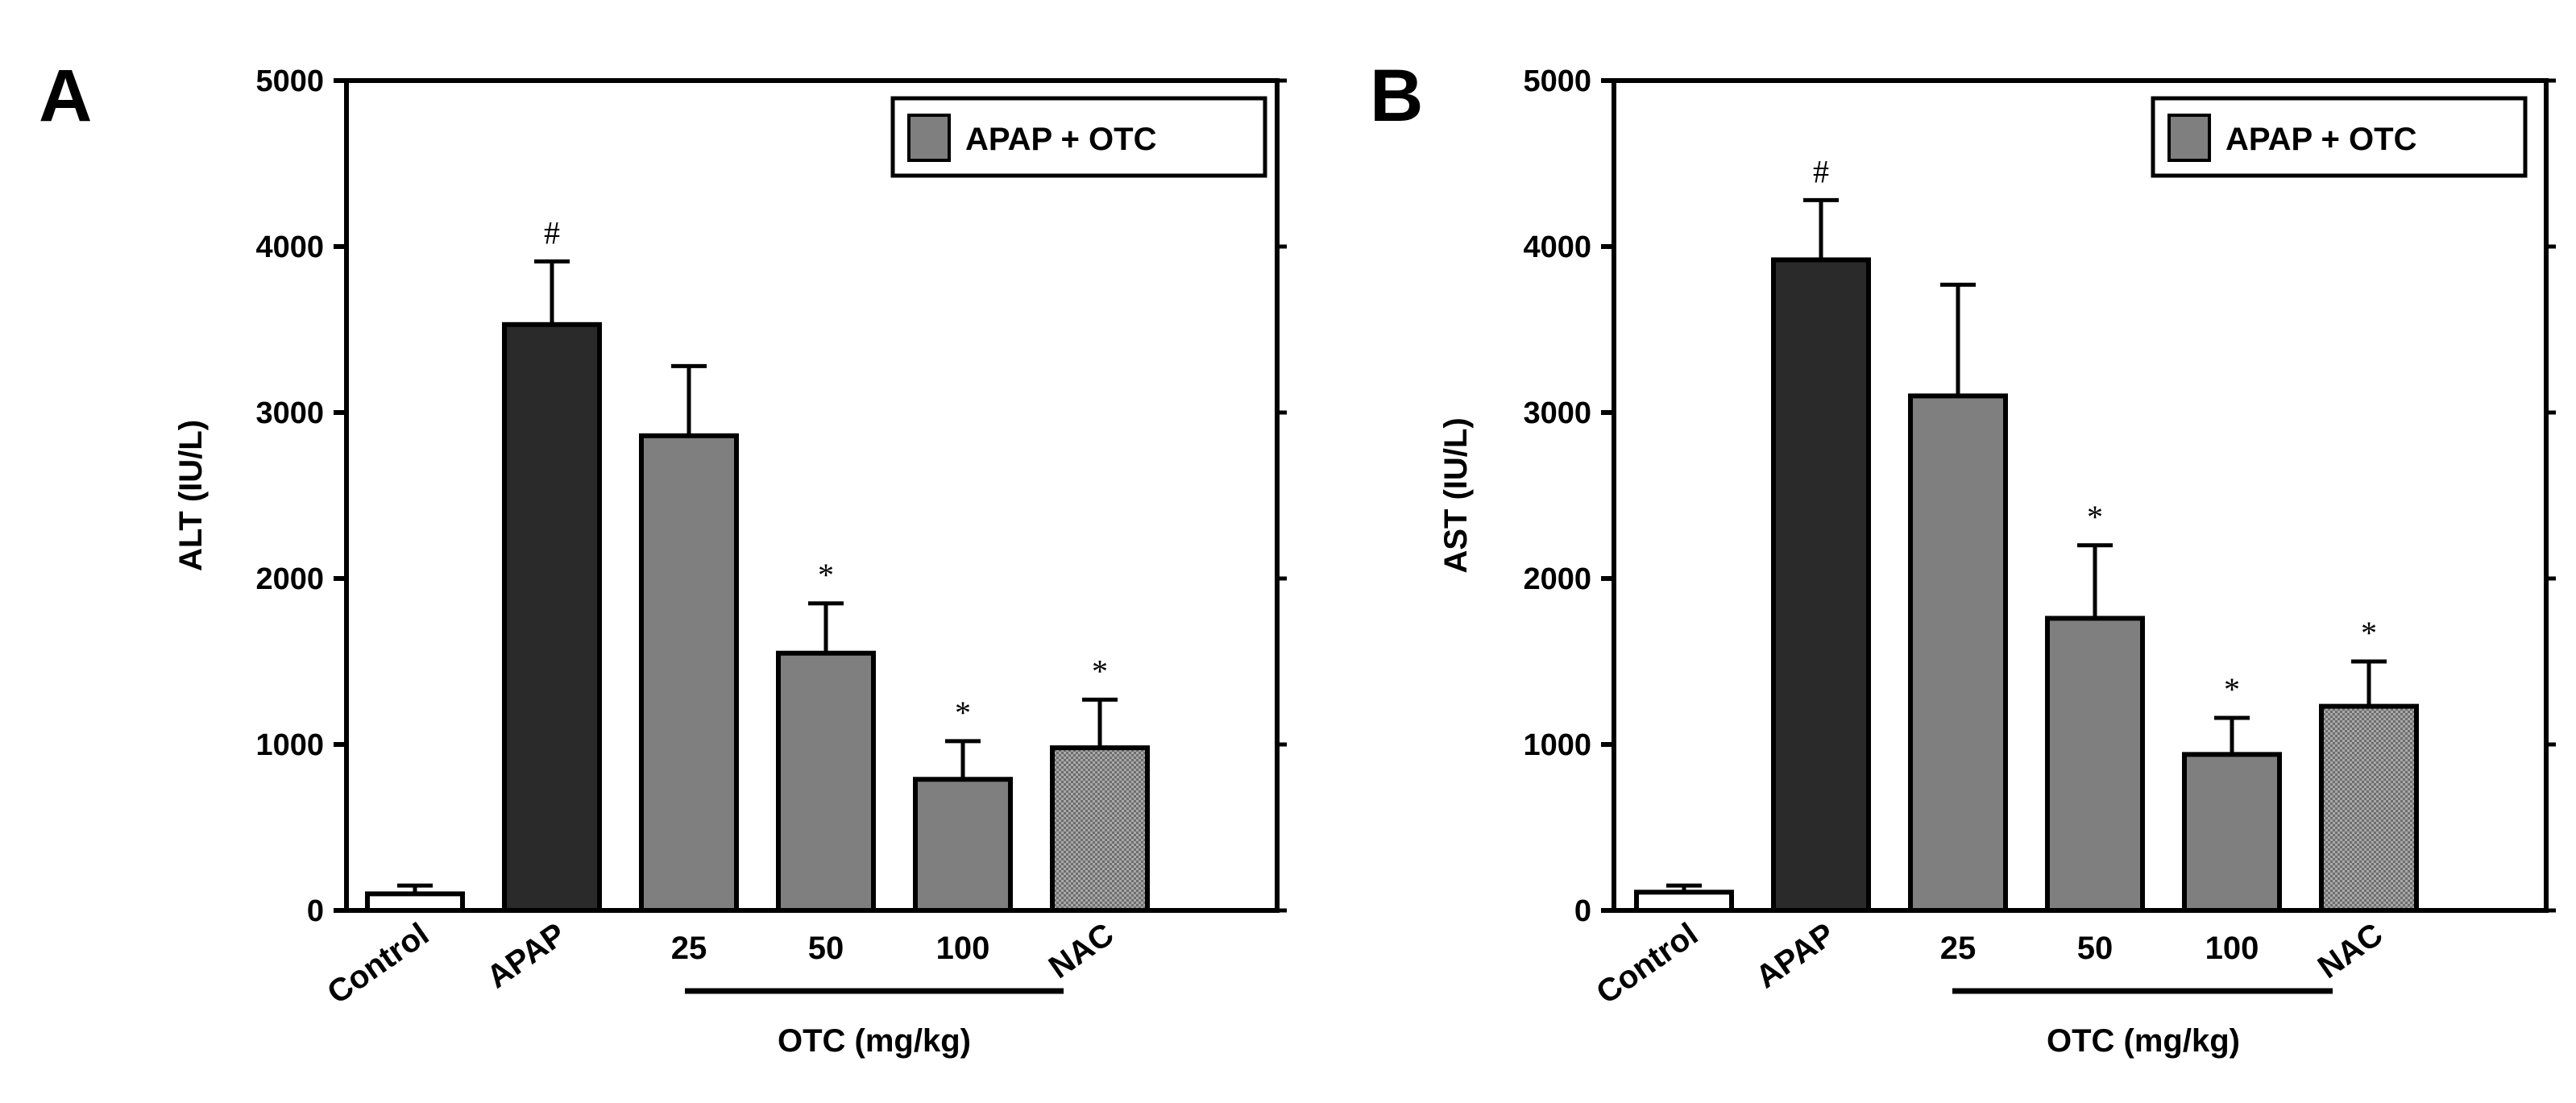  What do you see at coordinates (191, 496) in the screenshot?
I see `y-axis-title: ALT (IU/L)` at bounding box center [191, 496].